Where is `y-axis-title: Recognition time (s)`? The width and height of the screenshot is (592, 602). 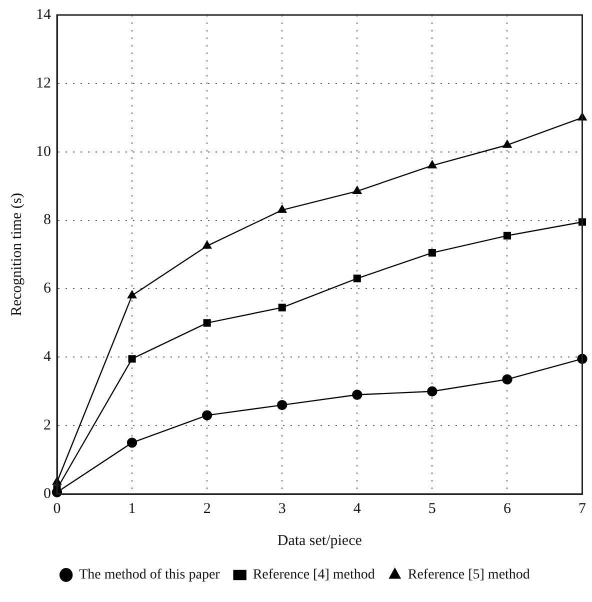
y-axis-title: Recognition time (s) is located at coordinates (16, 254).